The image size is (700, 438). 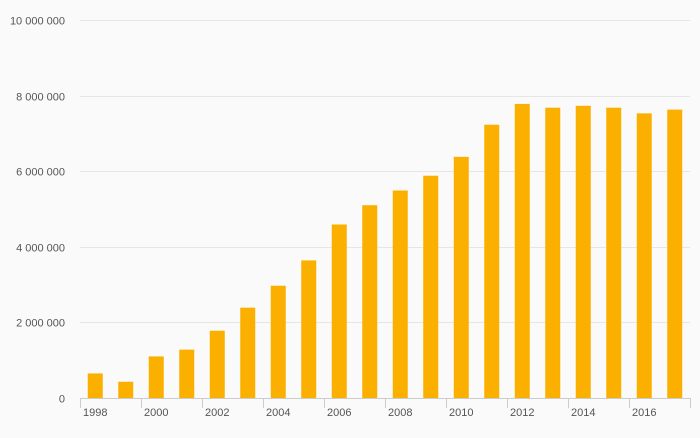 I want to click on bar-2011, so click(x=492, y=261).